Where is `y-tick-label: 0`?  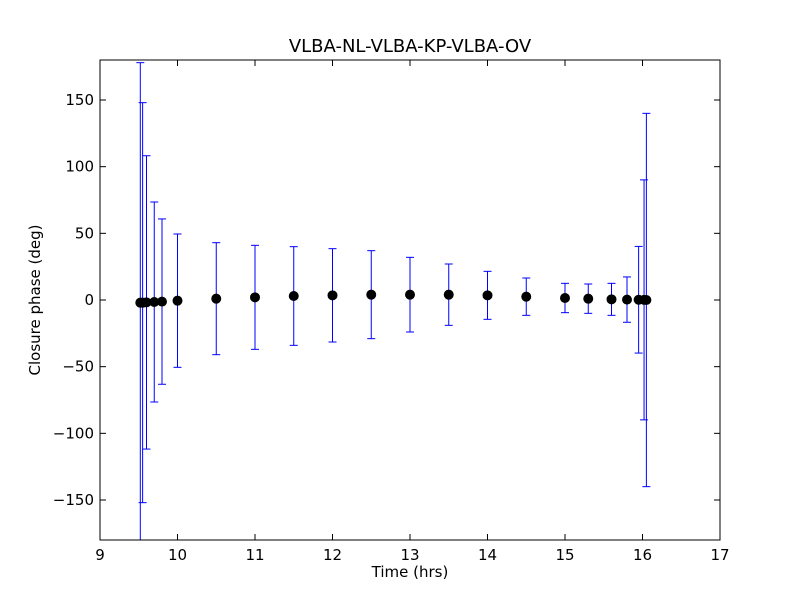 y-tick-label: 0 is located at coordinates (89, 300).